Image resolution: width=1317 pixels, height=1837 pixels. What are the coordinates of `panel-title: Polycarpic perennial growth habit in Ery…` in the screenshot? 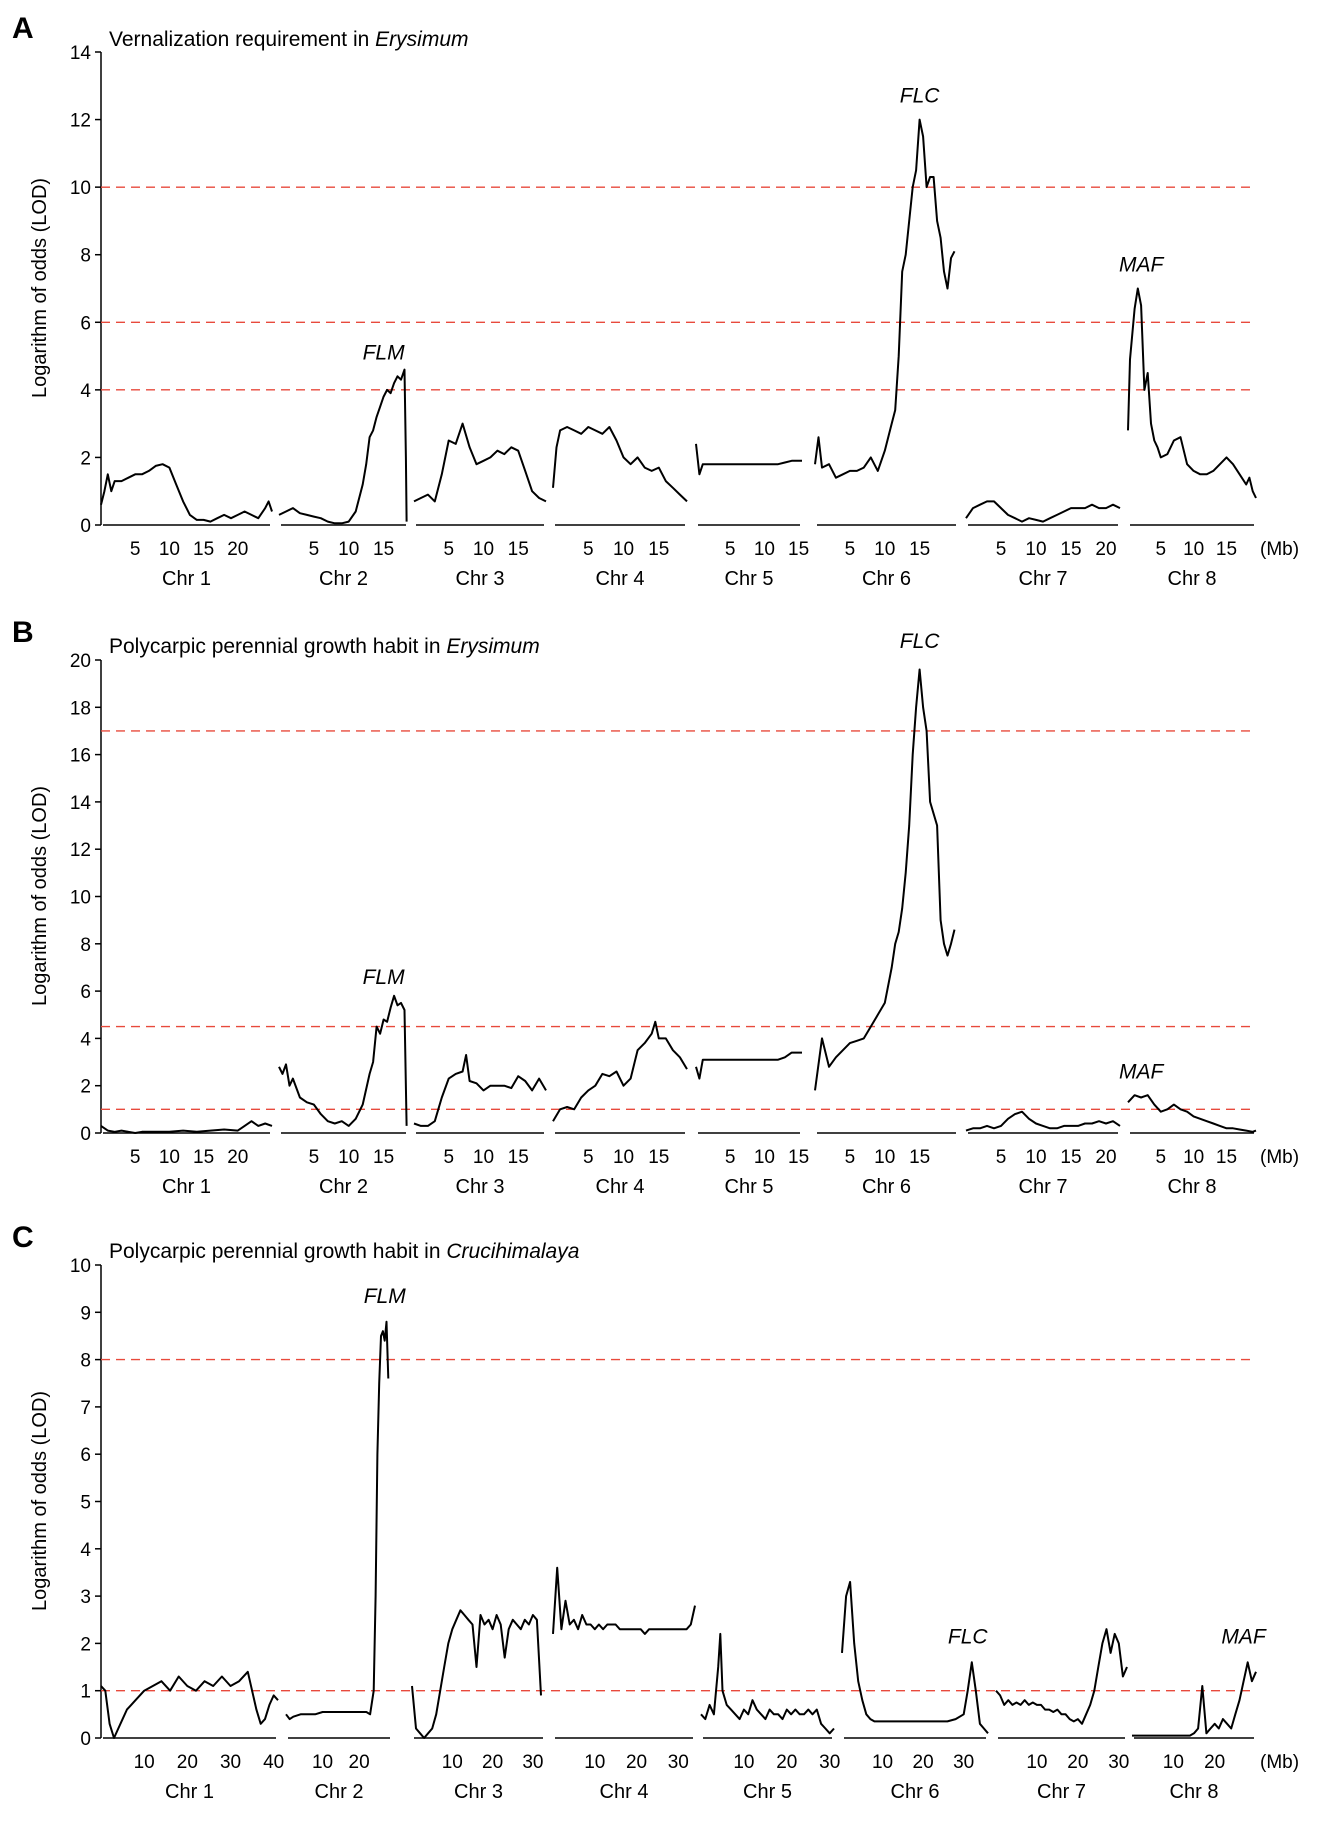 It's located at (324, 646).